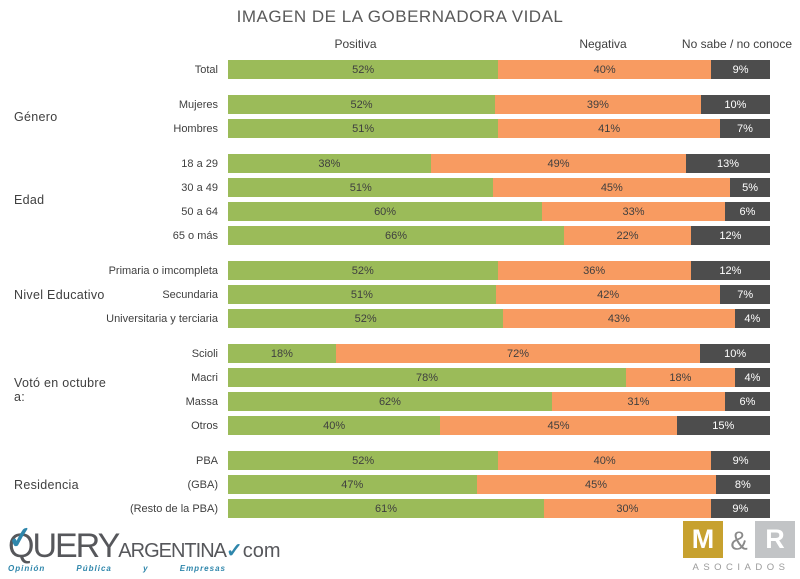 The width and height of the screenshot is (800, 579). What do you see at coordinates (627, 508) in the screenshot?
I see `bar-segment-negativa: 30%` at bounding box center [627, 508].